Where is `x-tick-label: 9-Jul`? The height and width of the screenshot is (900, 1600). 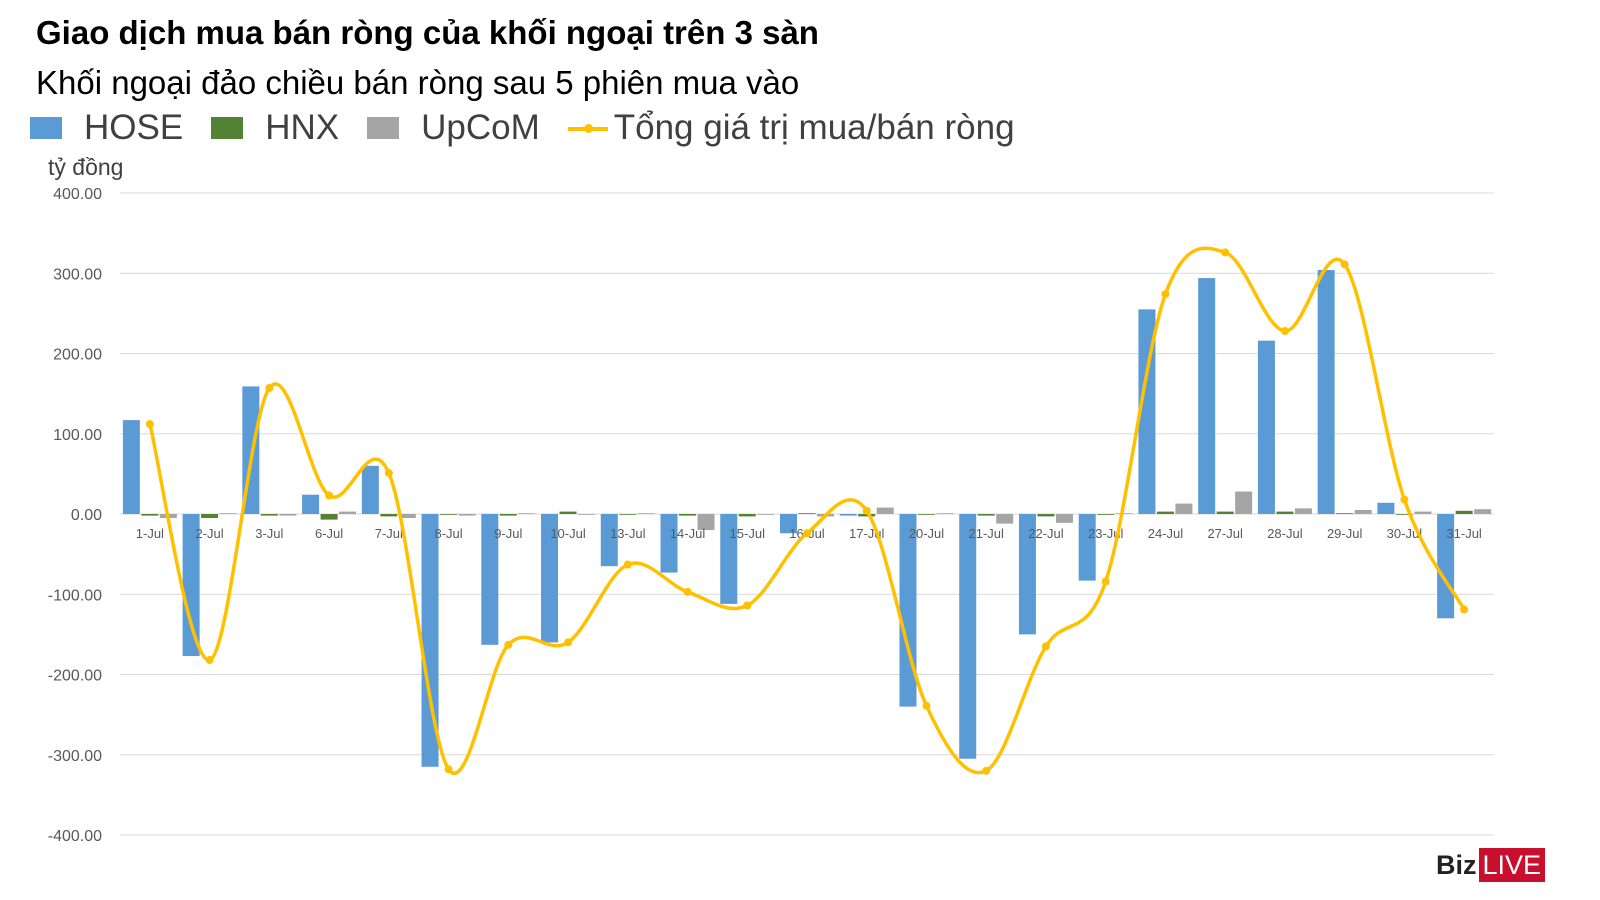 x-tick-label: 9-Jul is located at coordinates (508, 533).